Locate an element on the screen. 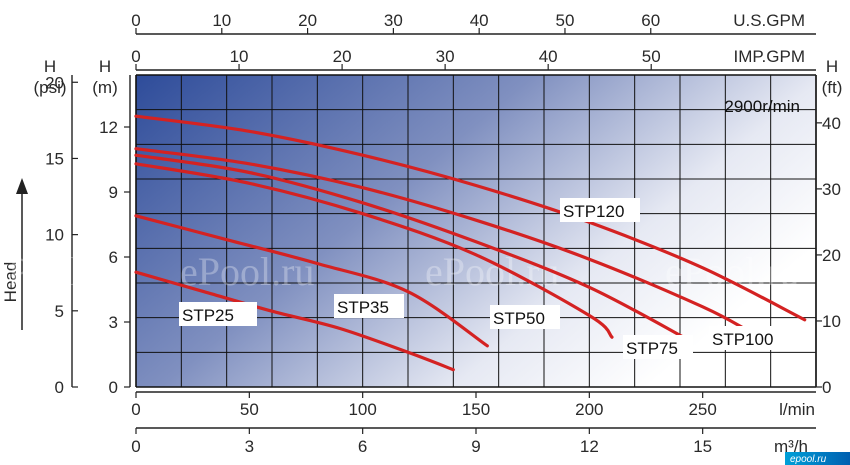  axis-ft-tick-label: 30 is located at coordinates (831, 189).